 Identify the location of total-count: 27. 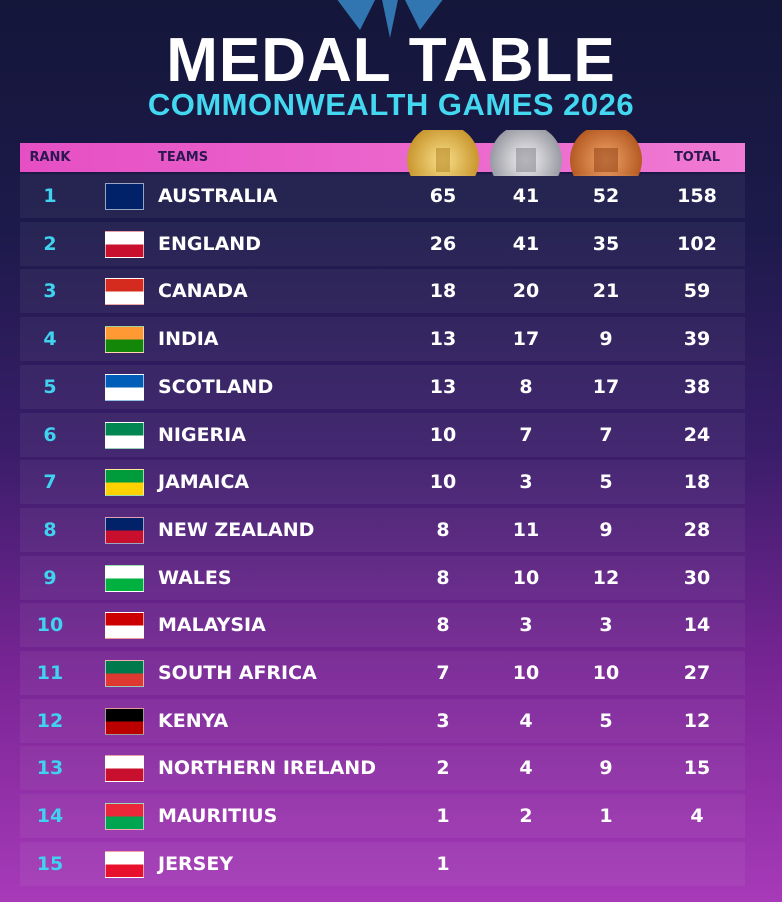
(697, 673).